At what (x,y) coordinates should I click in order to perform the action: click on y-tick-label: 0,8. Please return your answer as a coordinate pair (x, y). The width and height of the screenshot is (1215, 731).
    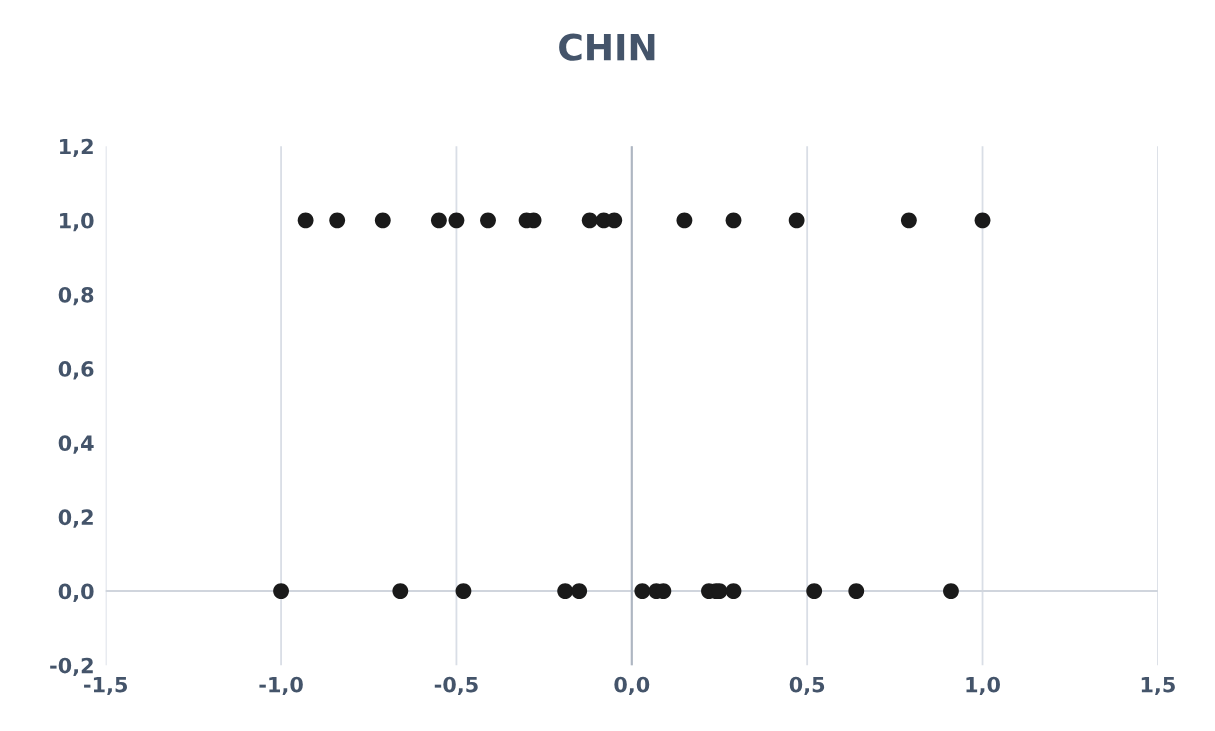
    Looking at the image, I should click on (76, 296).